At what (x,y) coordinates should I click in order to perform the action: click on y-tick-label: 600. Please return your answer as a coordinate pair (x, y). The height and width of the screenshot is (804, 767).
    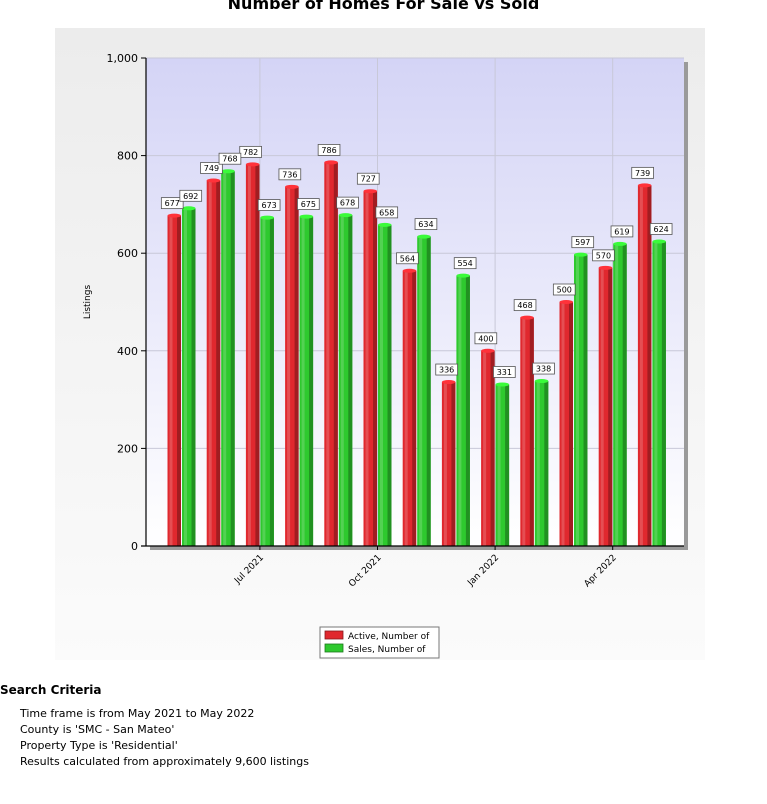
    Looking at the image, I should click on (127, 253).